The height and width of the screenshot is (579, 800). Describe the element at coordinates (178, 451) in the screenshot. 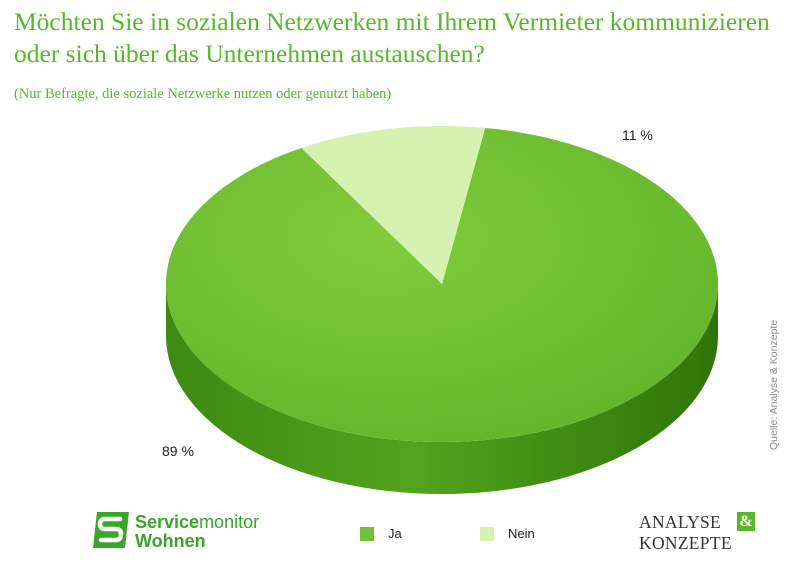

I see `data-label-ja: 89 %` at that location.